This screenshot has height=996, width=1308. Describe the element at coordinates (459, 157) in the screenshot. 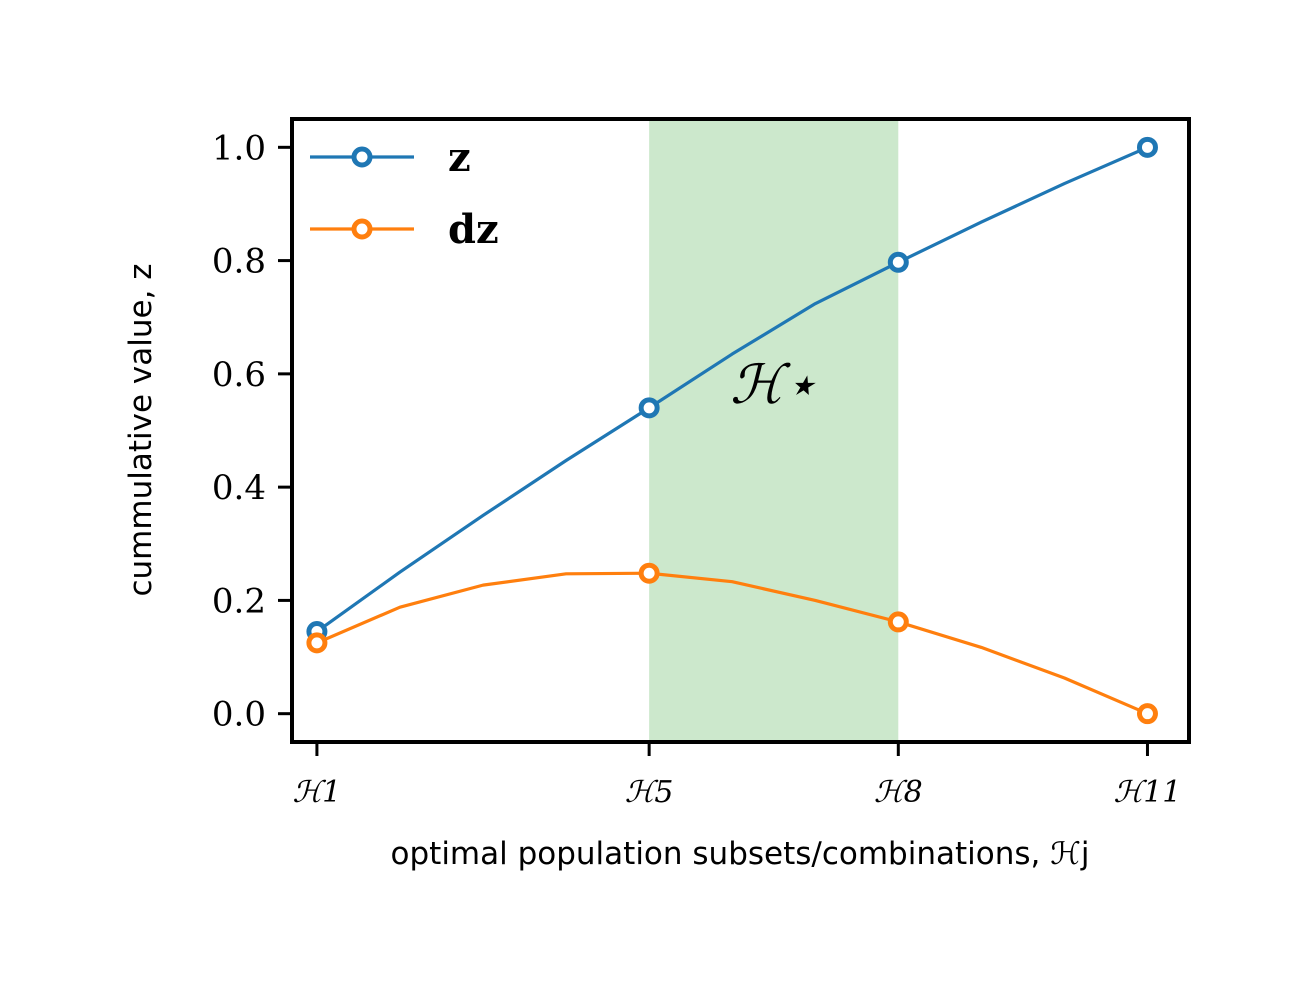

I see `legend-label-z: z` at that location.